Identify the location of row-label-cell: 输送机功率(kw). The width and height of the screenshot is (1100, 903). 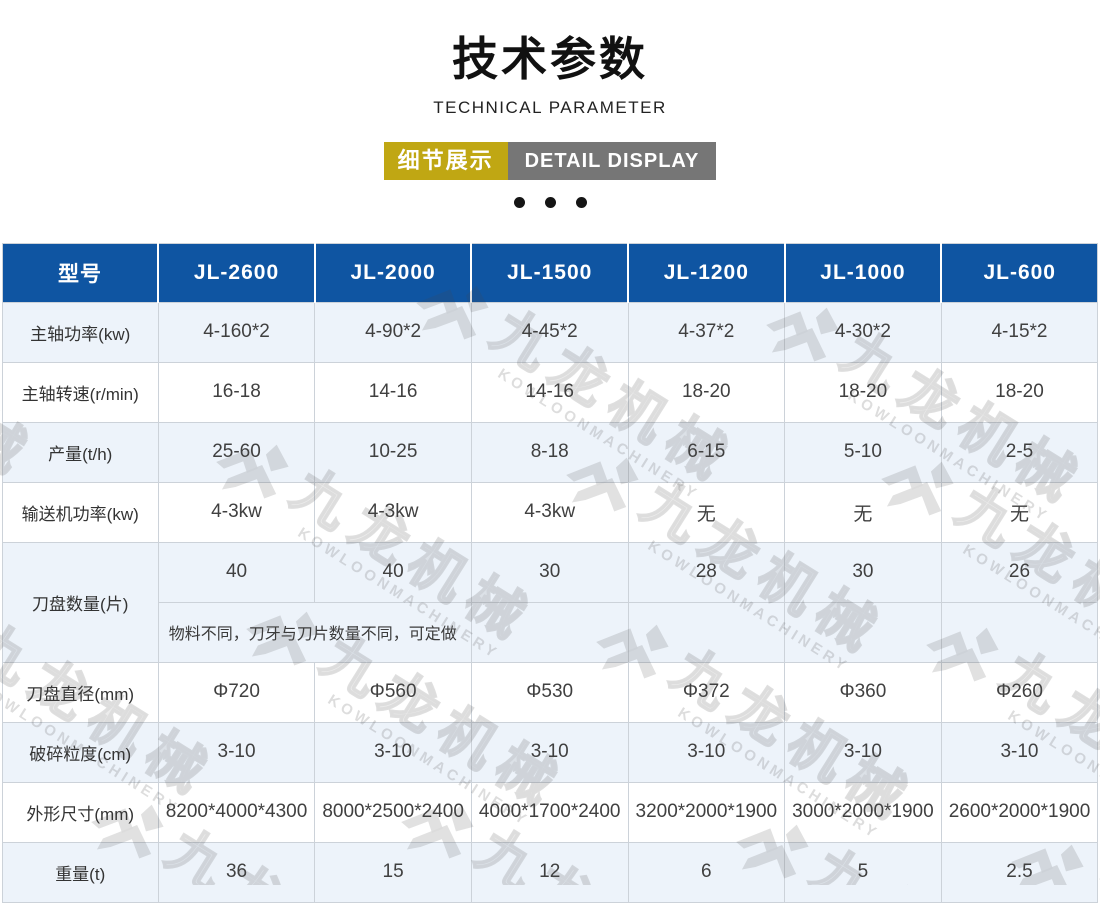
(80, 512).